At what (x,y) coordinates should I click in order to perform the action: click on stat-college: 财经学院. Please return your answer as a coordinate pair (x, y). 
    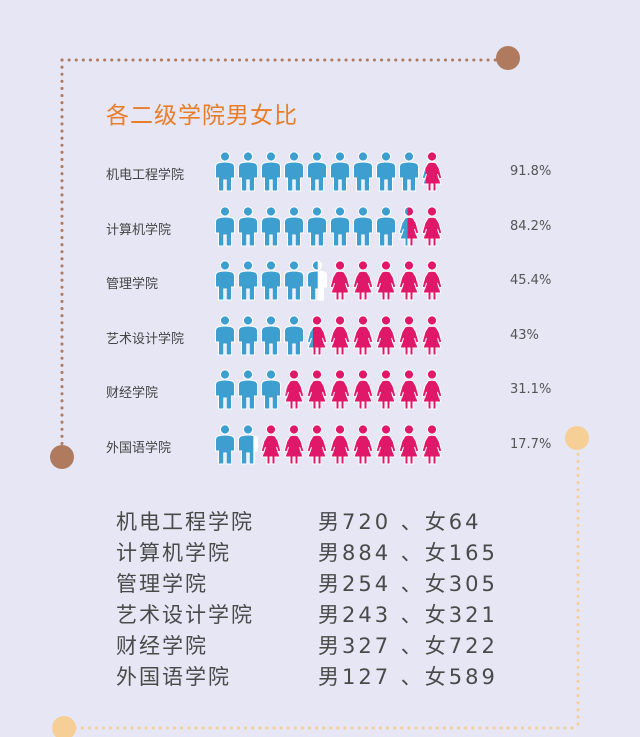
    Looking at the image, I should click on (162, 646).